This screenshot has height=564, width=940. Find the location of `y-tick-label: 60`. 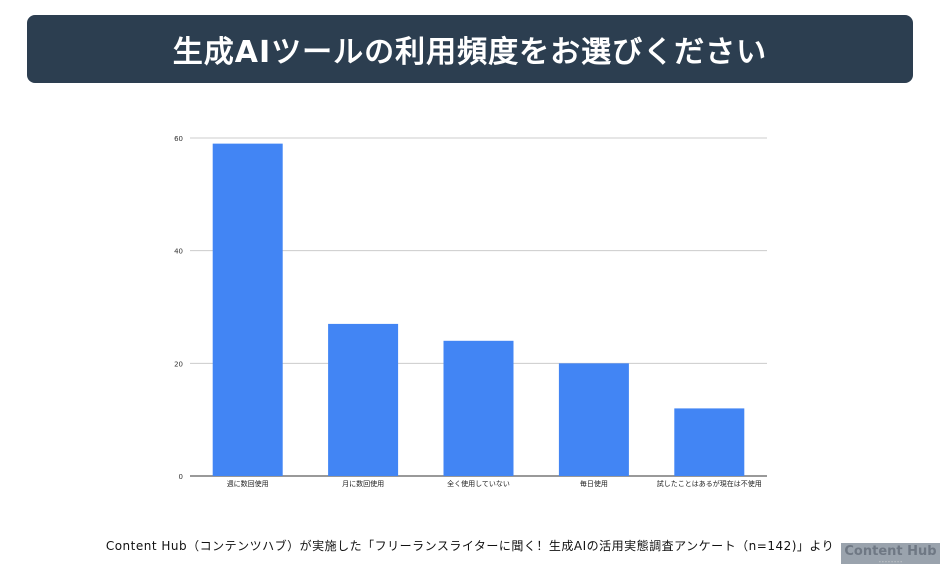

y-tick-label: 60 is located at coordinates (178, 139).